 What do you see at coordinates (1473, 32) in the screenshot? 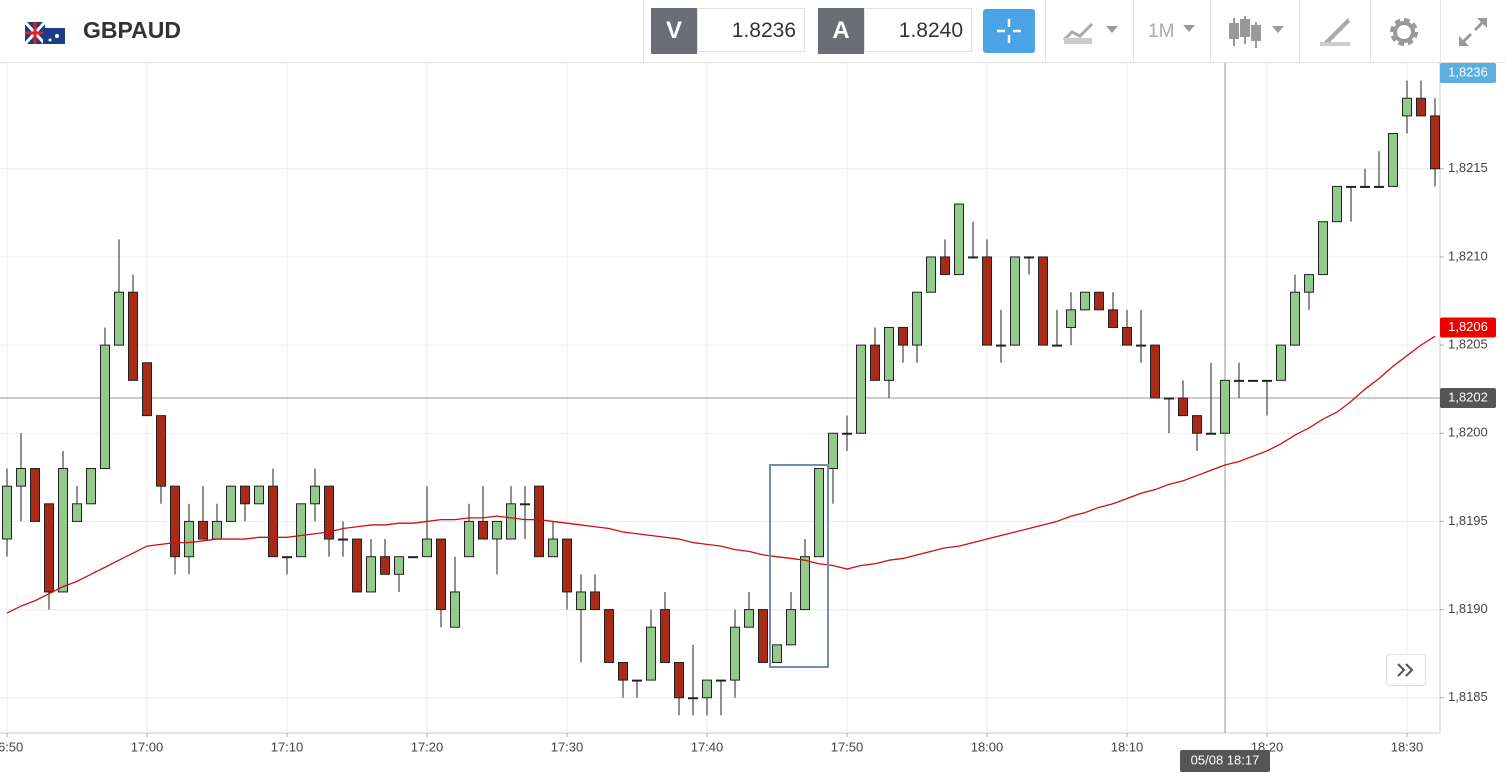
I see `fullscreen-button` at bounding box center [1473, 32].